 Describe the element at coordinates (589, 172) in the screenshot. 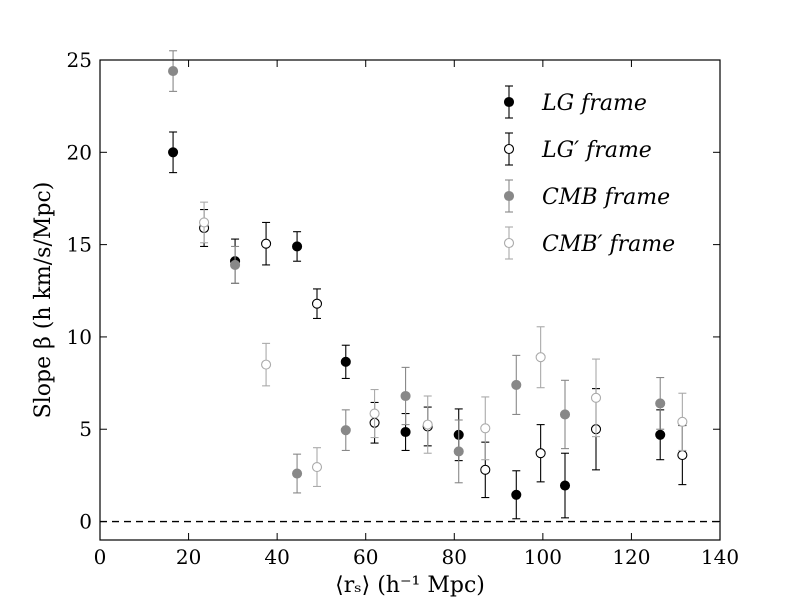

I see `legend: LG frame LG′ frame CMB frame CMB′ frame` at that location.